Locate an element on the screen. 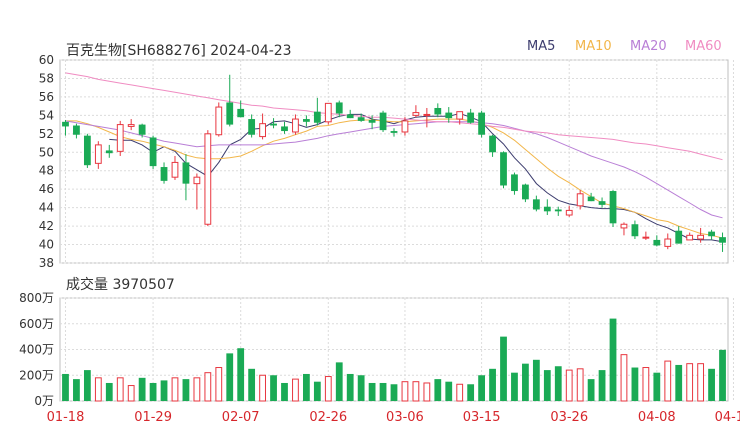 This screenshot has width=740, height=440. price-tick-label: 42 is located at coordinates (46, 226).